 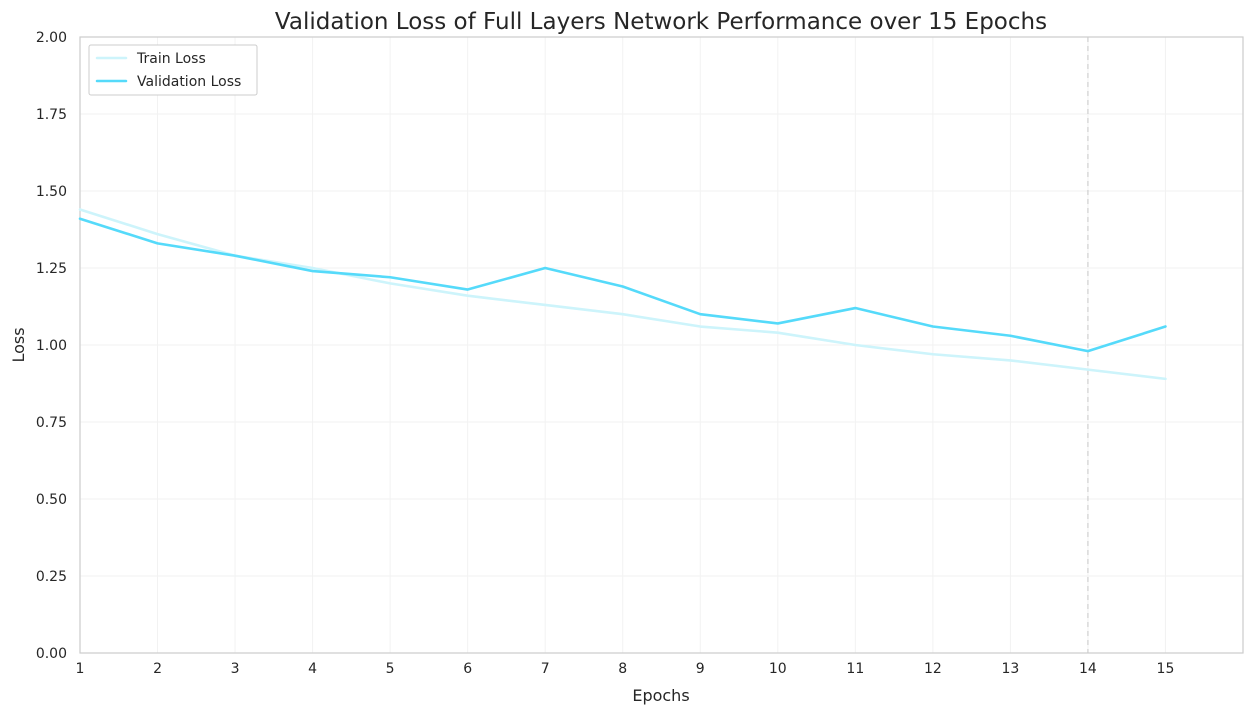 I want to click on legend-box, so click(x=173, y=70).